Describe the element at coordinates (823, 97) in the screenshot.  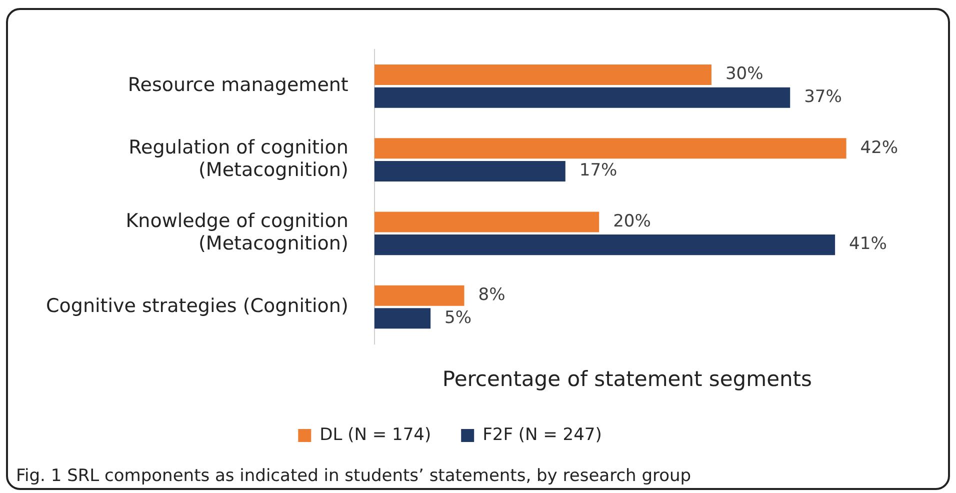
I see `data-label: 37%` at that location.